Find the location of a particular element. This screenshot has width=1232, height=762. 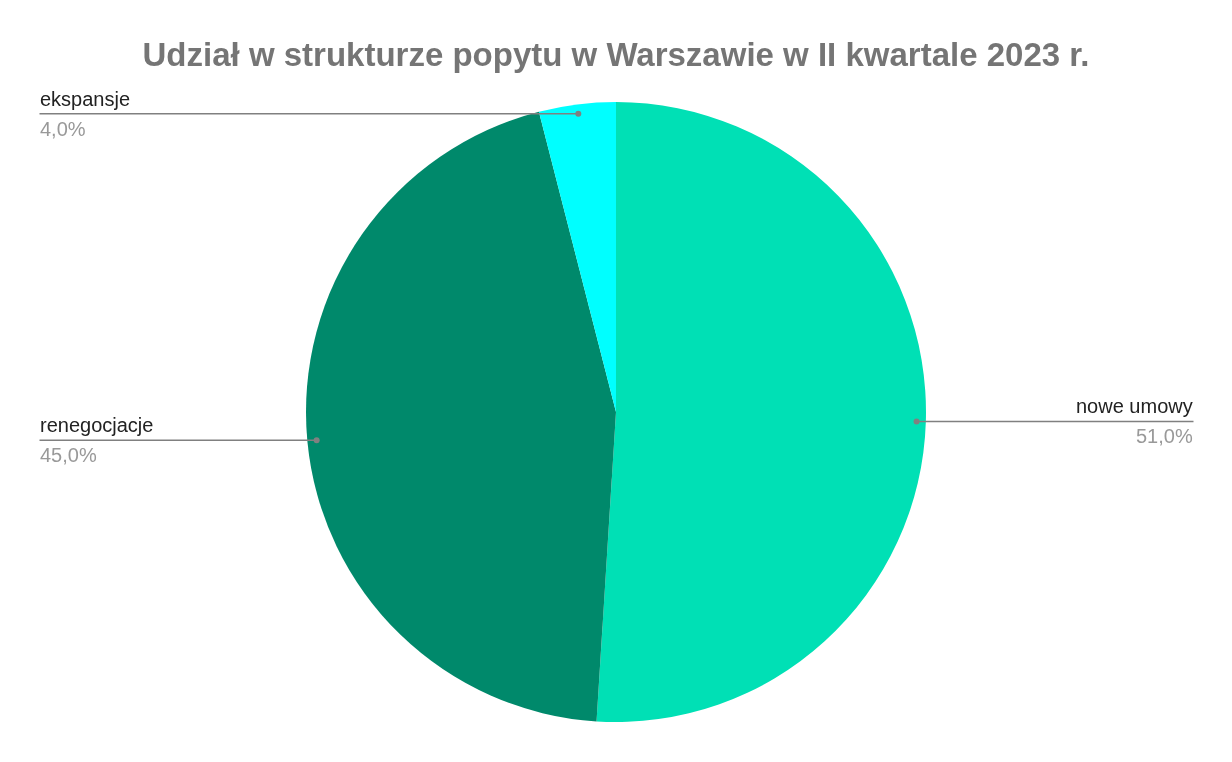

slice-label: renegocjacje is located at coordinates (97, 425).